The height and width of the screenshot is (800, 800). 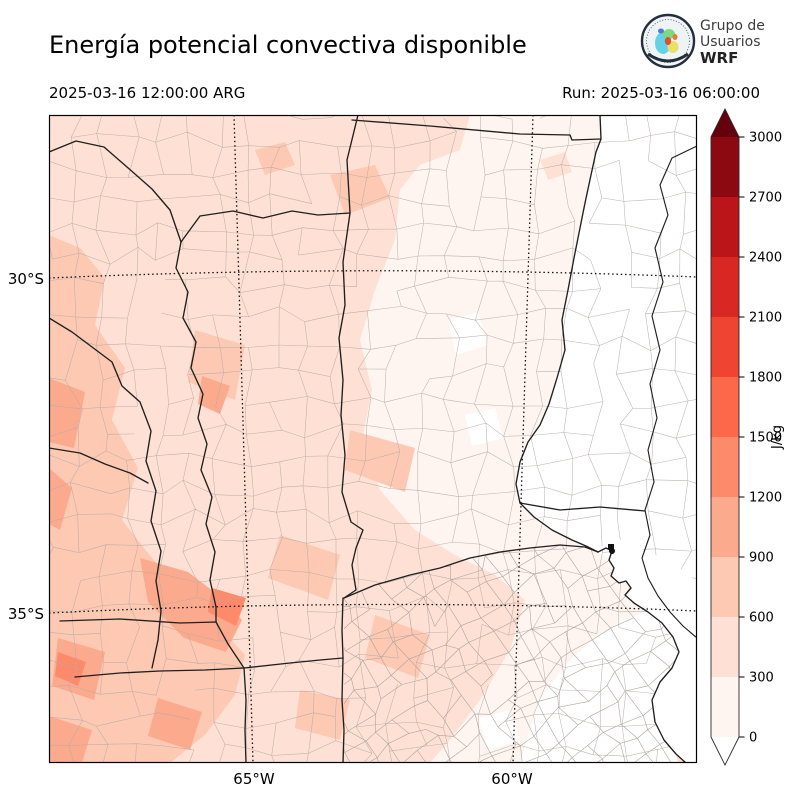 What do you see at coordinates (515, 654) in the screenshot?
I see `buenos-aires-partido-borders` at bounding box center [515, 654].